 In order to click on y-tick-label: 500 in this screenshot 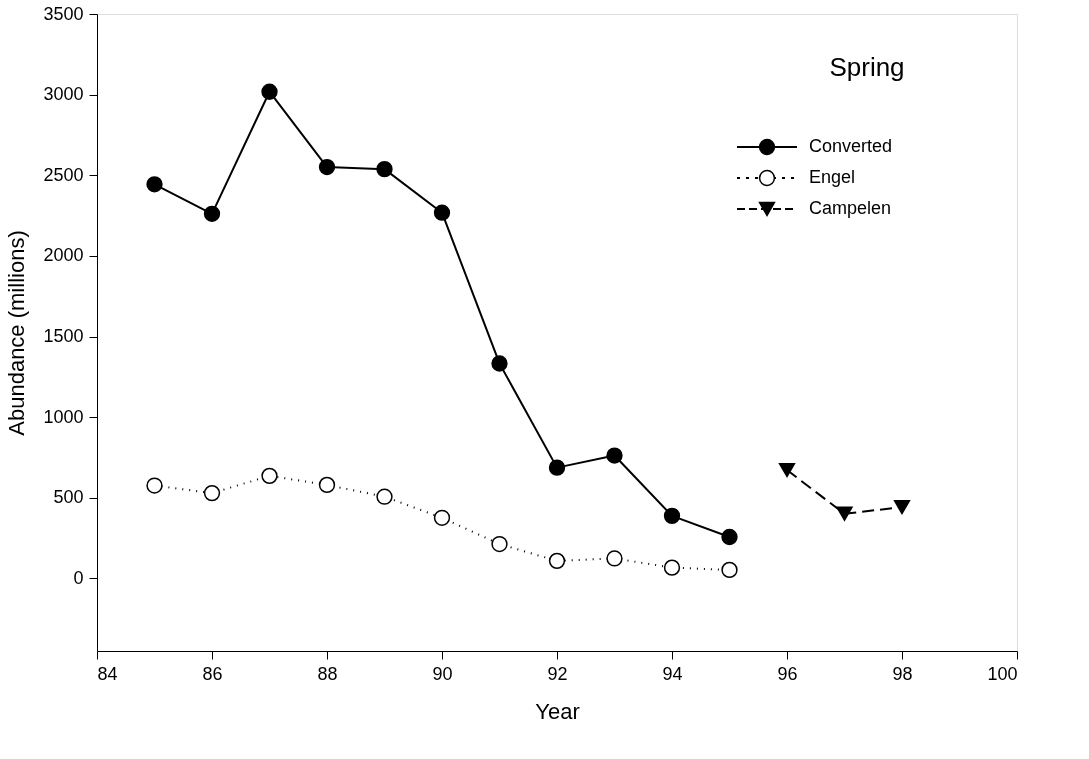, I will do `click(68, 497)`.